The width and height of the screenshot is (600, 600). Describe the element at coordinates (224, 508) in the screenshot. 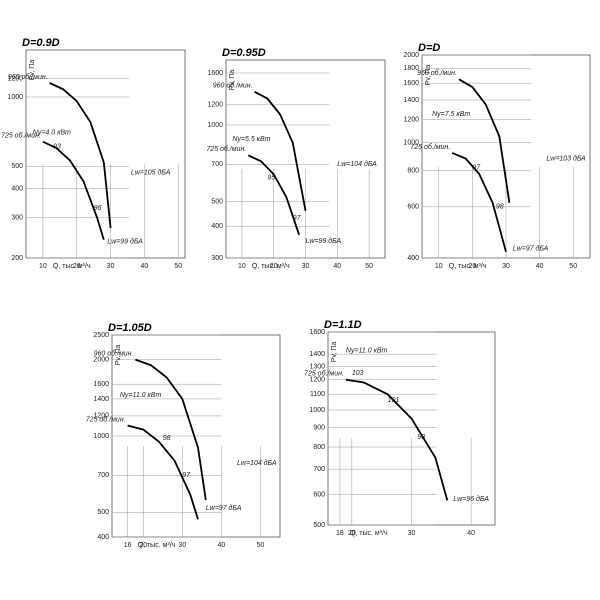

I see `annotation: Lw=97 дБА` at that location.